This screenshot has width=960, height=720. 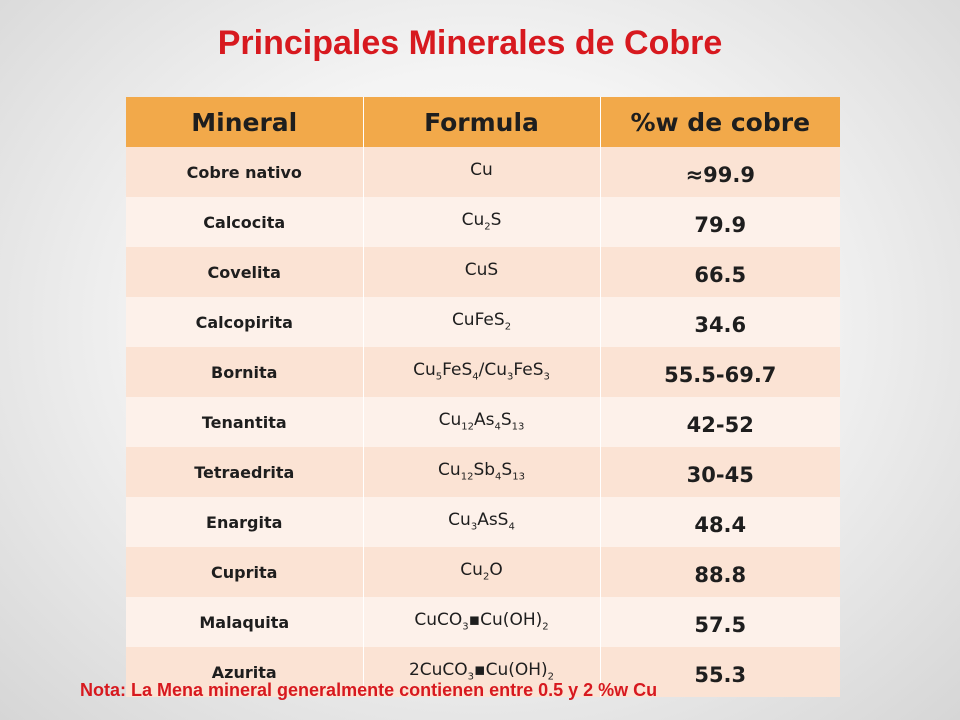 What do you see at coordinates (439, 377) in the screenshot?
I see `formula-subscript: 5` at bounding box center [439, 377].